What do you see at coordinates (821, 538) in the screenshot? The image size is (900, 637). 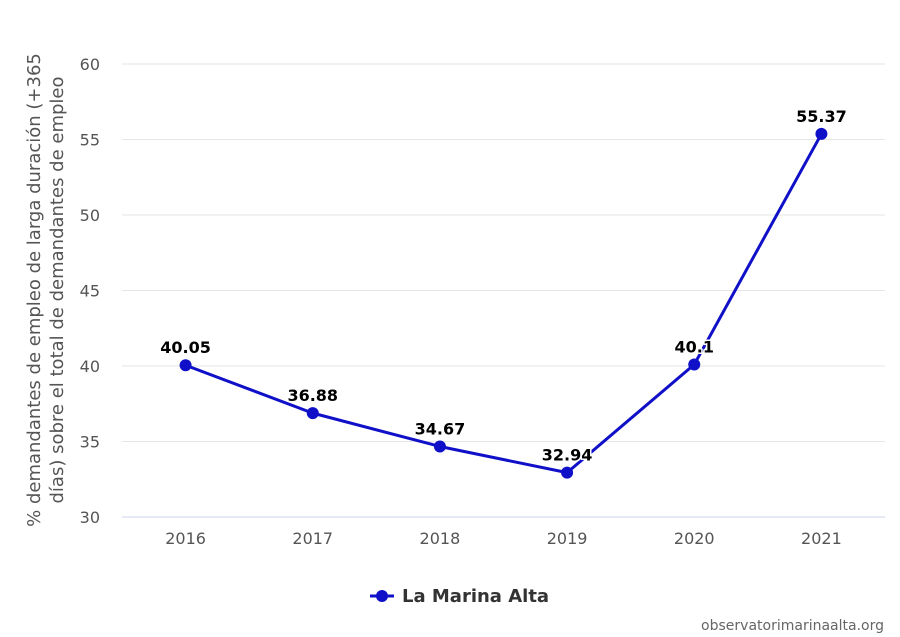 I see `x-tick-label: 2021` at bounding box center [821, 538].